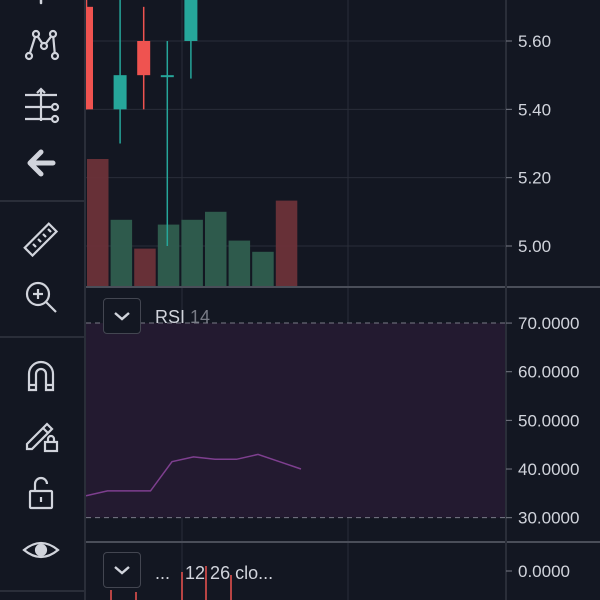  I want to click on macd-collapse-button, so click(122, 570).